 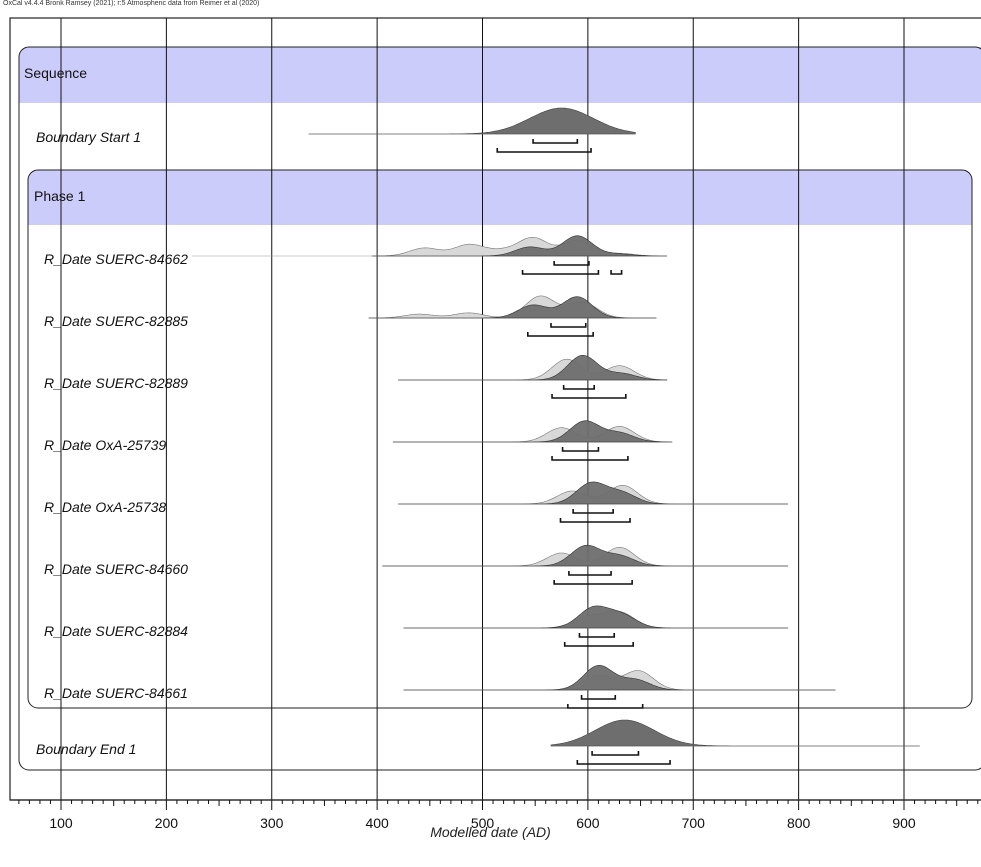 What do you see at coordinates (623, 762) in the screenshot?
I see `boundary-end-hpd95-bracket` at bounding box center [623, 762].